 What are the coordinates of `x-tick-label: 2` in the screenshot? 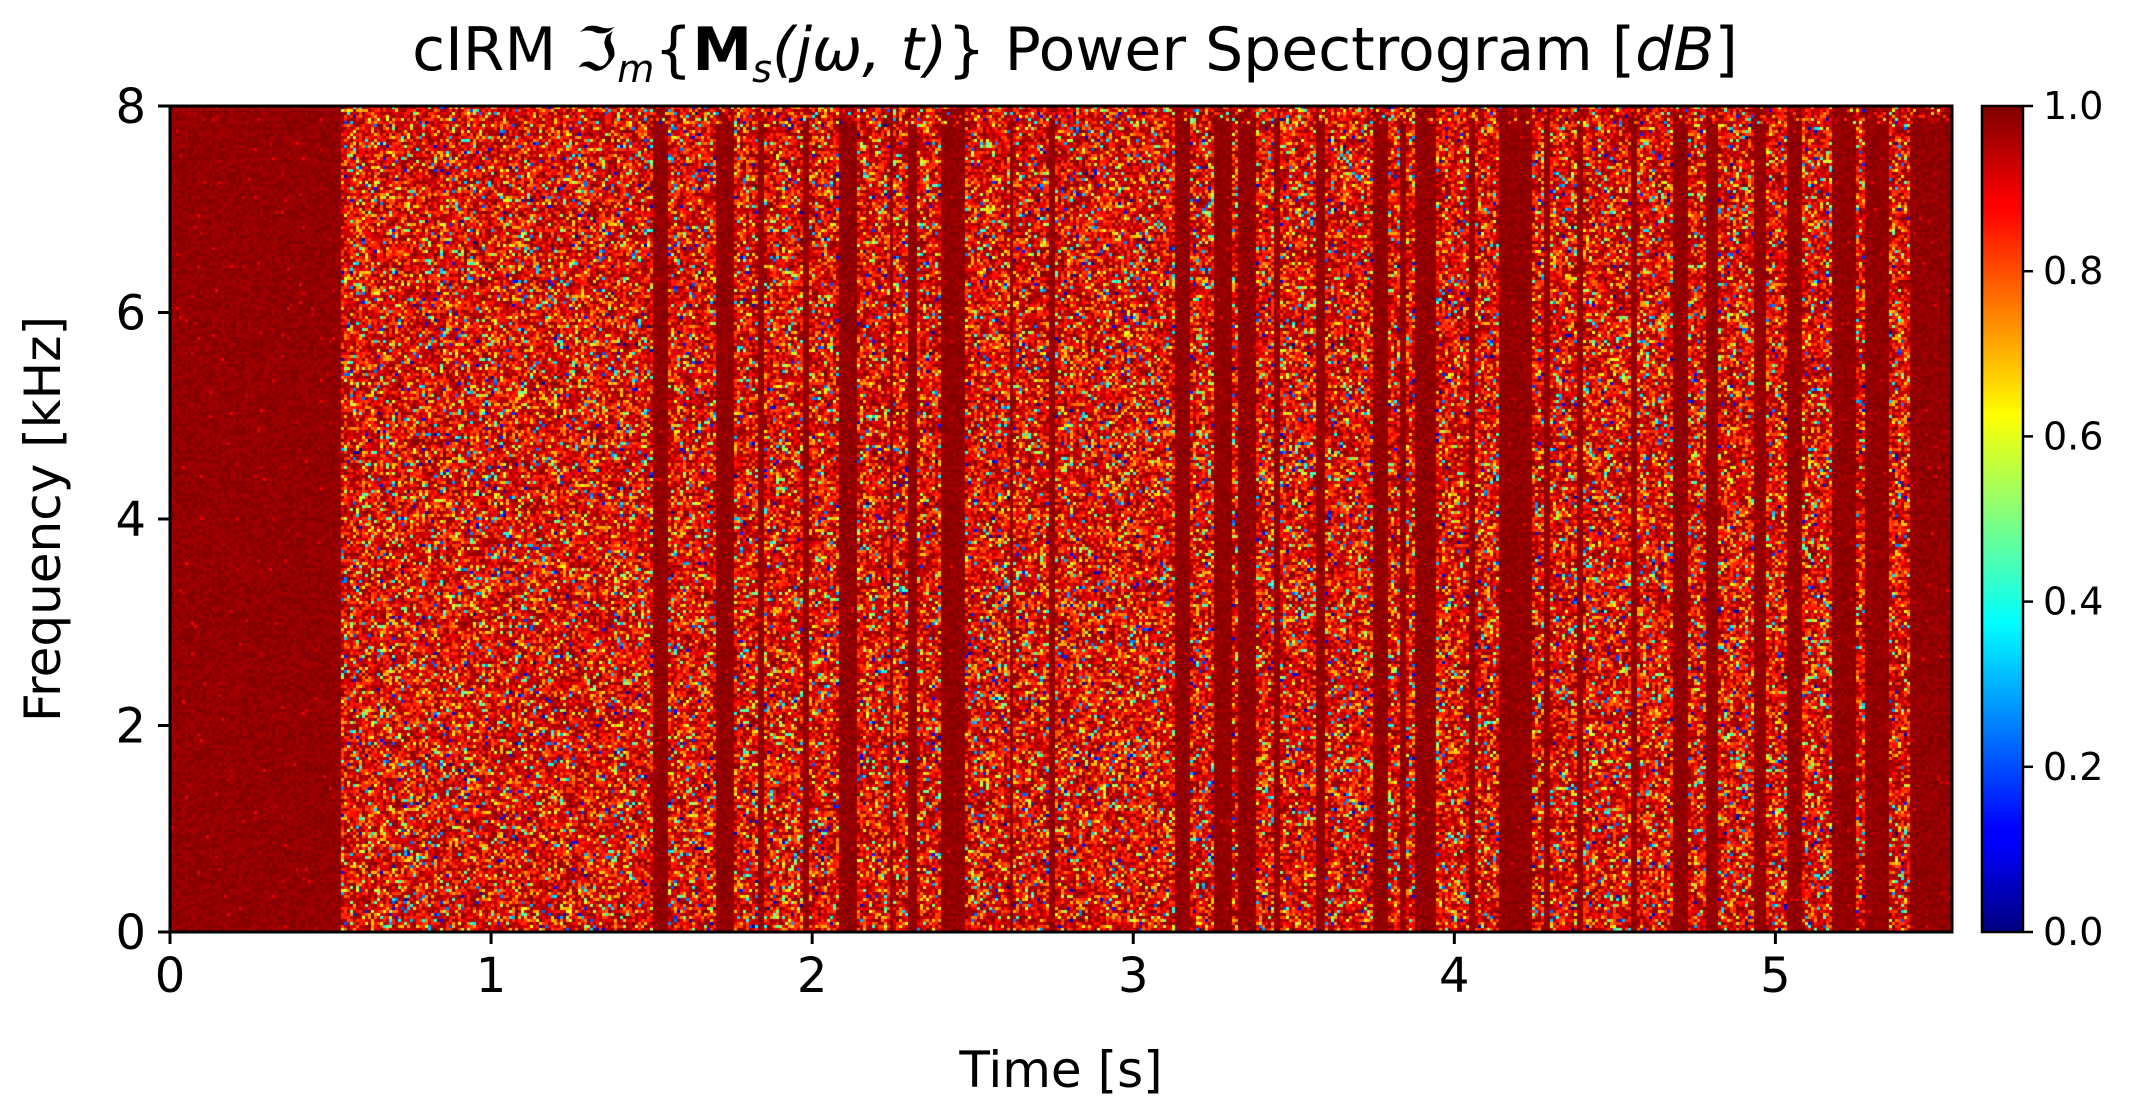 It's located at (812, 976).